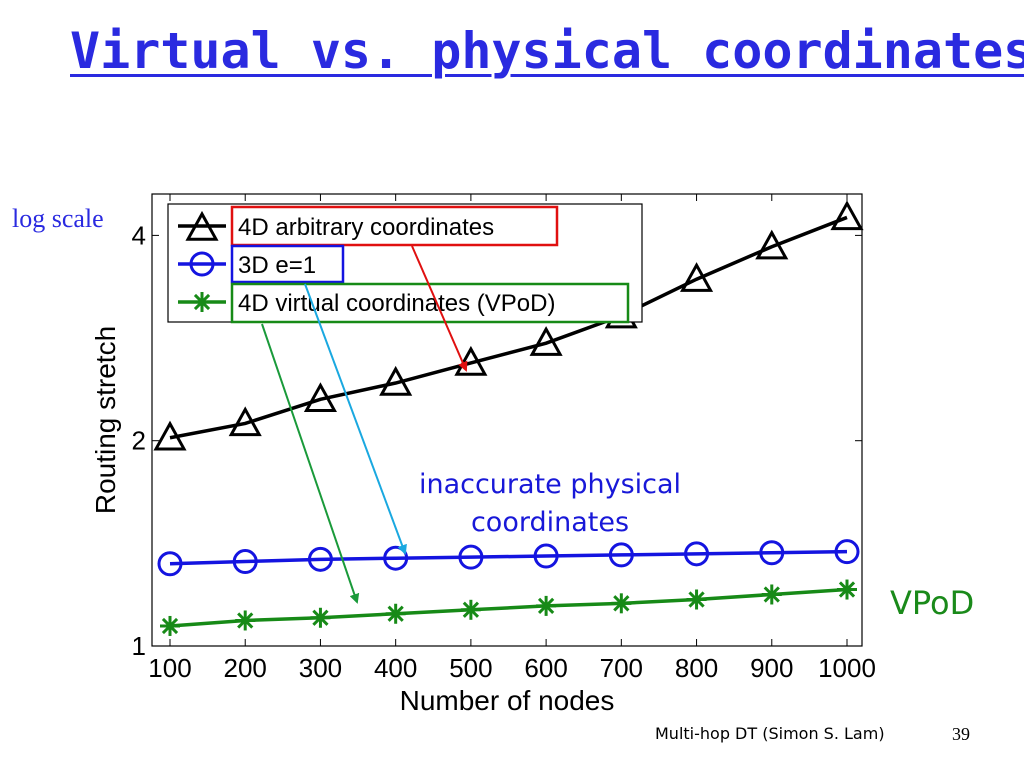 This screenshot has width=1024, height=768. I want to click on page-number: 39, so click(961, 734).